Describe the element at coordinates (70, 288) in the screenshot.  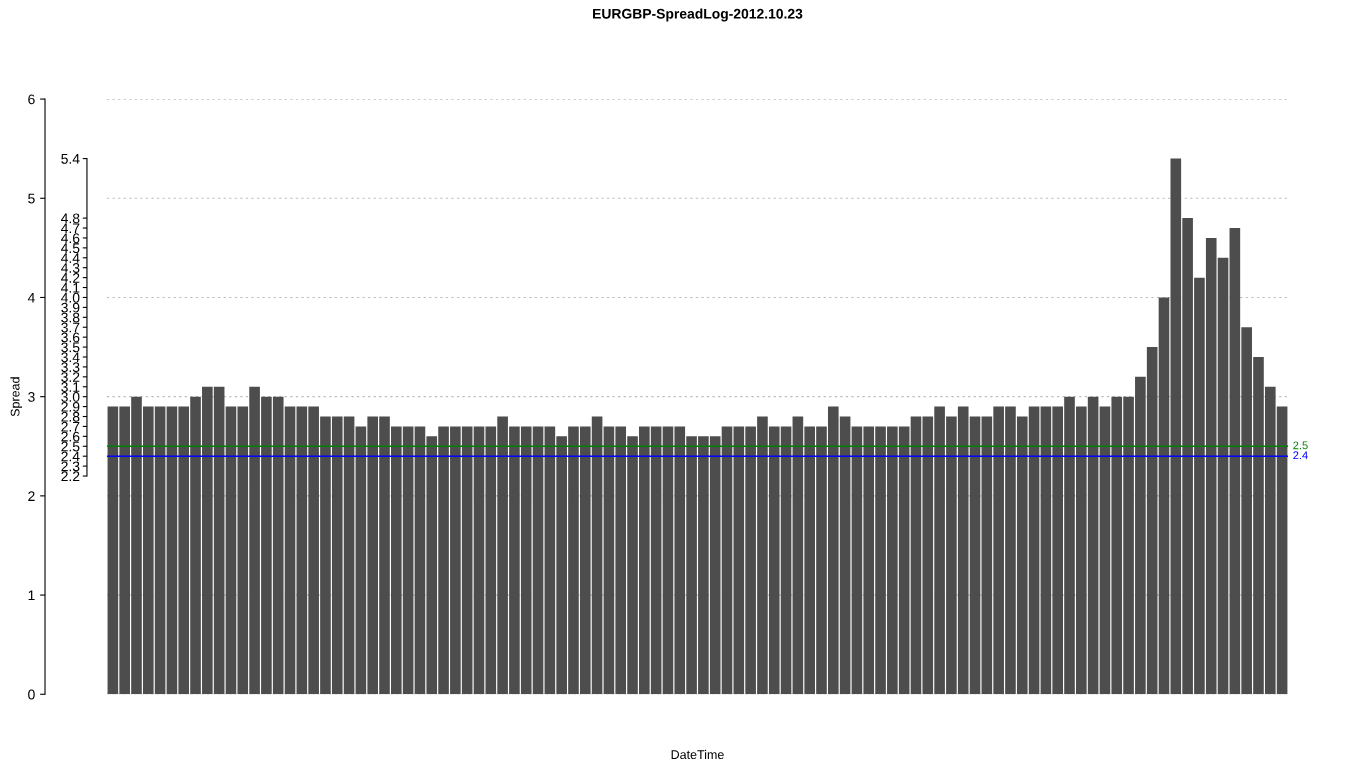
I see `y2-tick-label: 4.1` at that location.